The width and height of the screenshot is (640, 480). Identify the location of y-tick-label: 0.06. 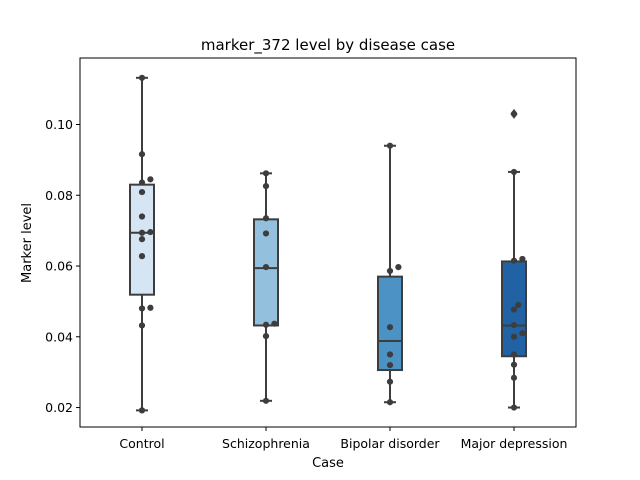
(59, 266).